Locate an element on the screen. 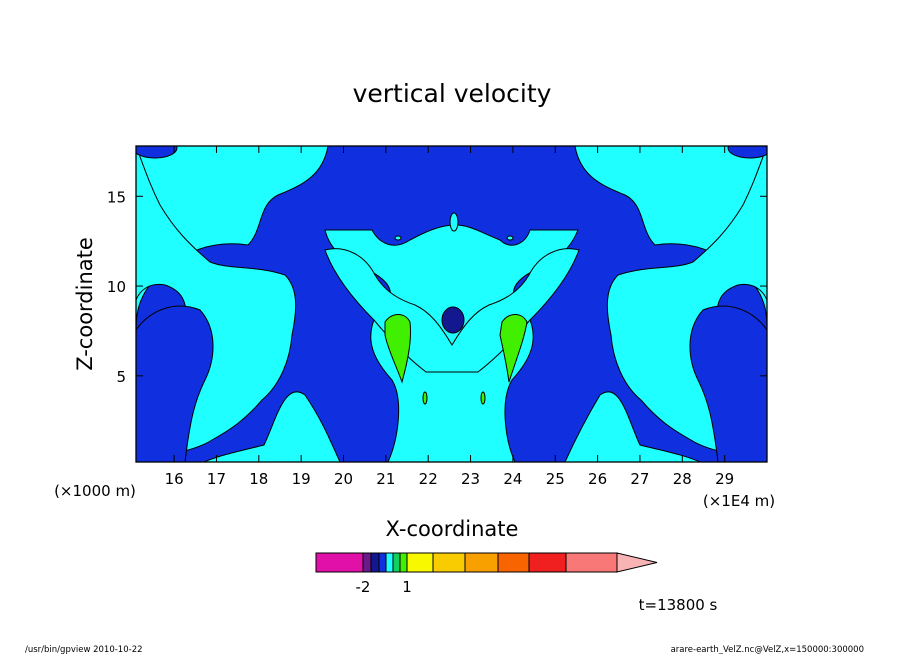 This screenshot has height=654, width=904. x-tick-label: 27 is located at coordinates (639, 479).